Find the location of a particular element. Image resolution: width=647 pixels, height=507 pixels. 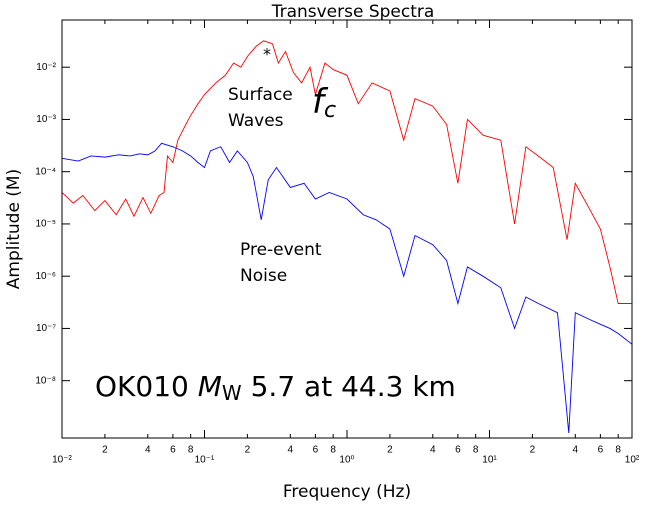

annotation: * is located at coordinates (267, 54).